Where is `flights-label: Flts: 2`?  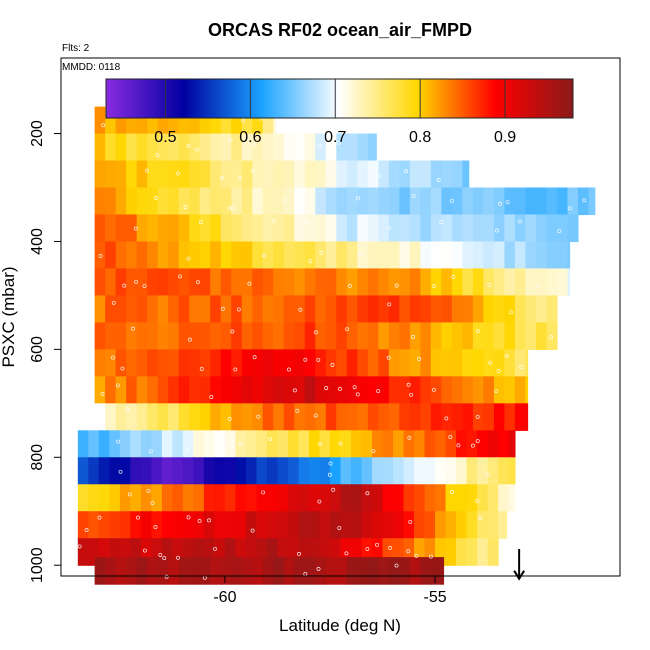 flights-label: Flts: 2 is located at coordinates (76, 48).